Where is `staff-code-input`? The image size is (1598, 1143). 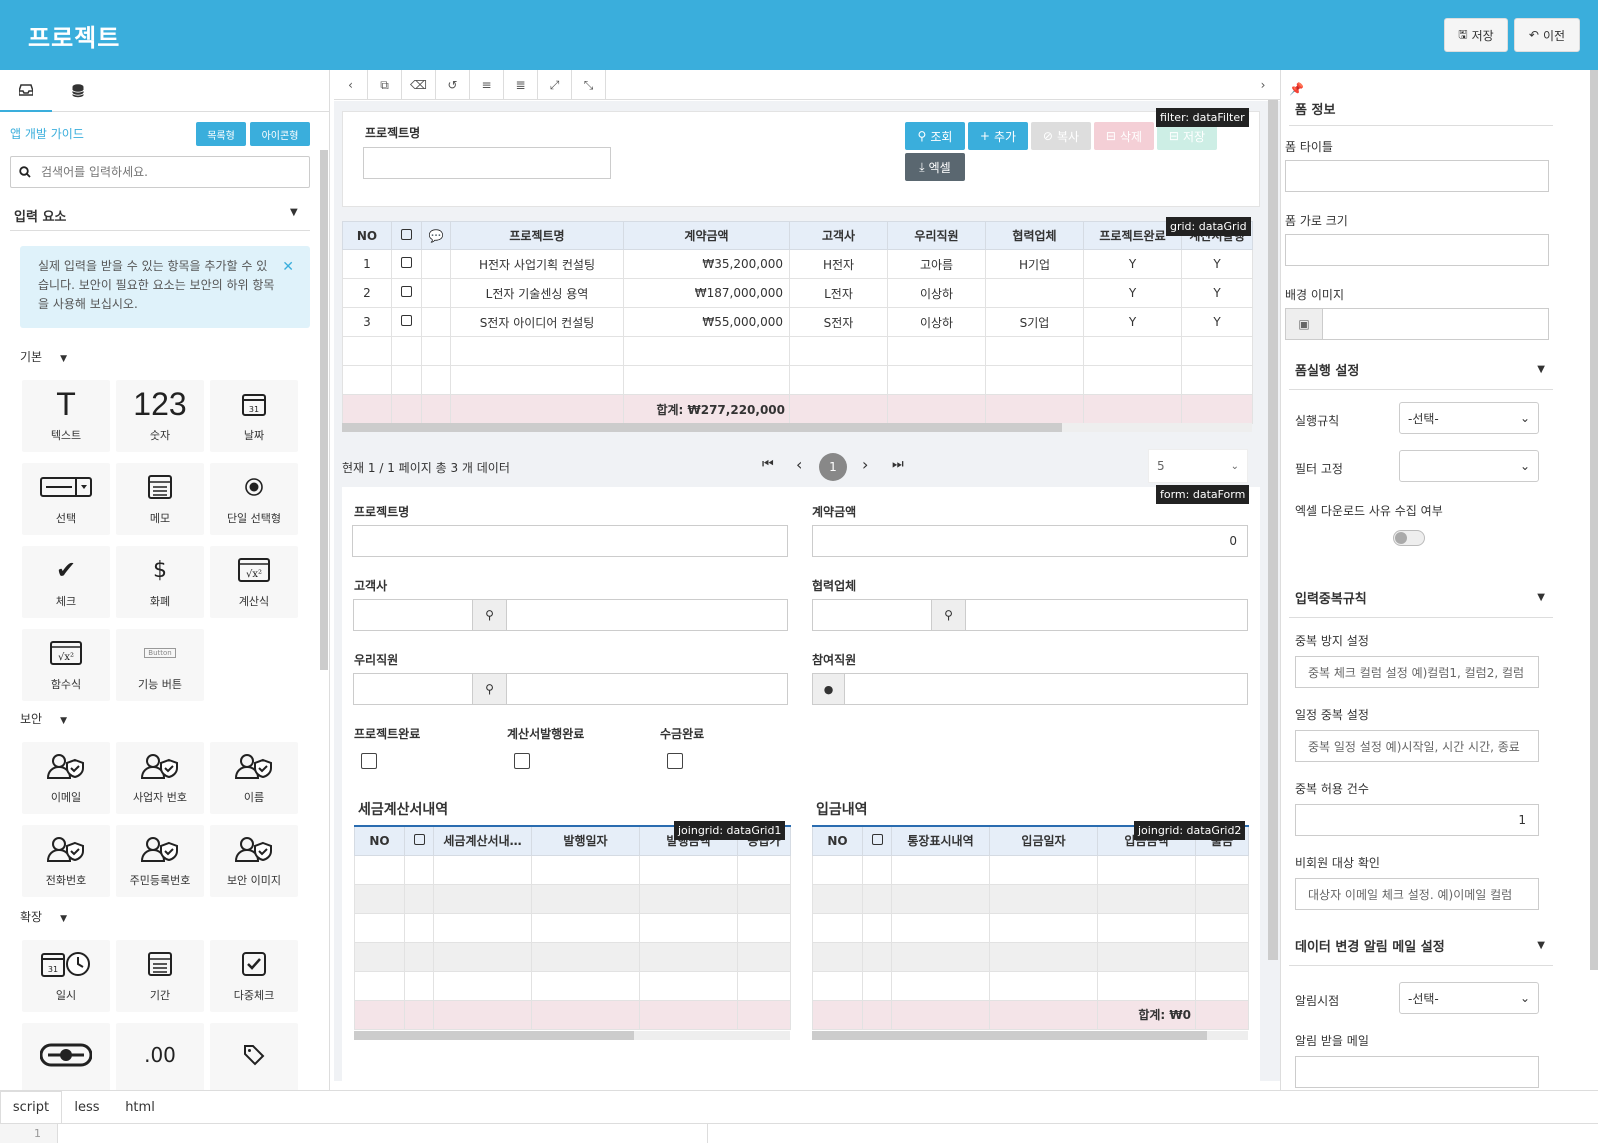
staff-code-input is located at coordinates (413, 689).